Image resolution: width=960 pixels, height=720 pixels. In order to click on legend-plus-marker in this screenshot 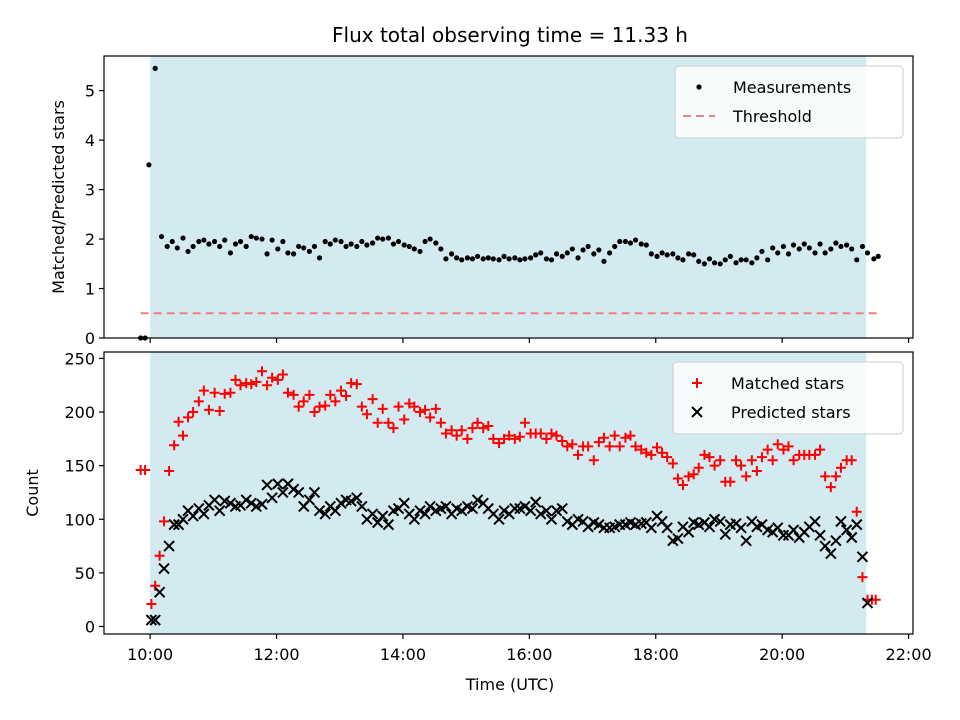, I will do `click(697, 383)`.